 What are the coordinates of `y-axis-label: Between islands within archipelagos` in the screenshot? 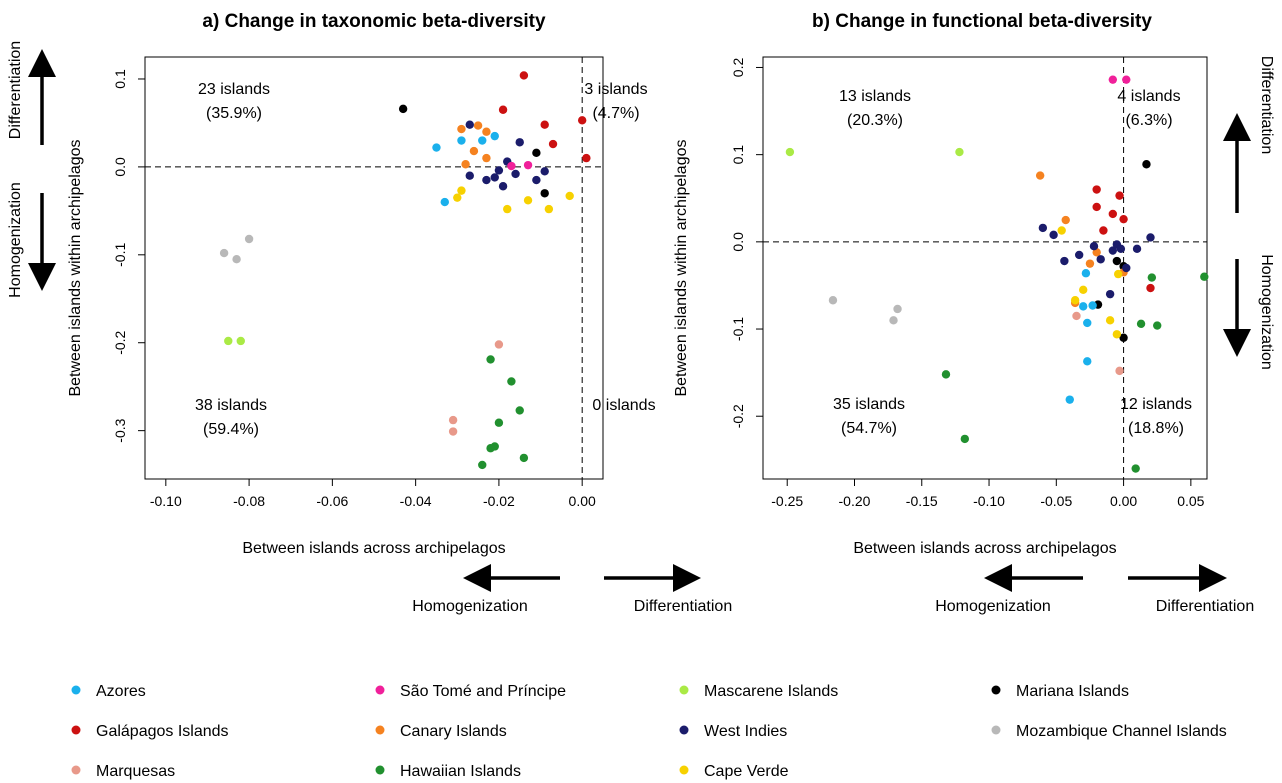 It's located at (681, 267).